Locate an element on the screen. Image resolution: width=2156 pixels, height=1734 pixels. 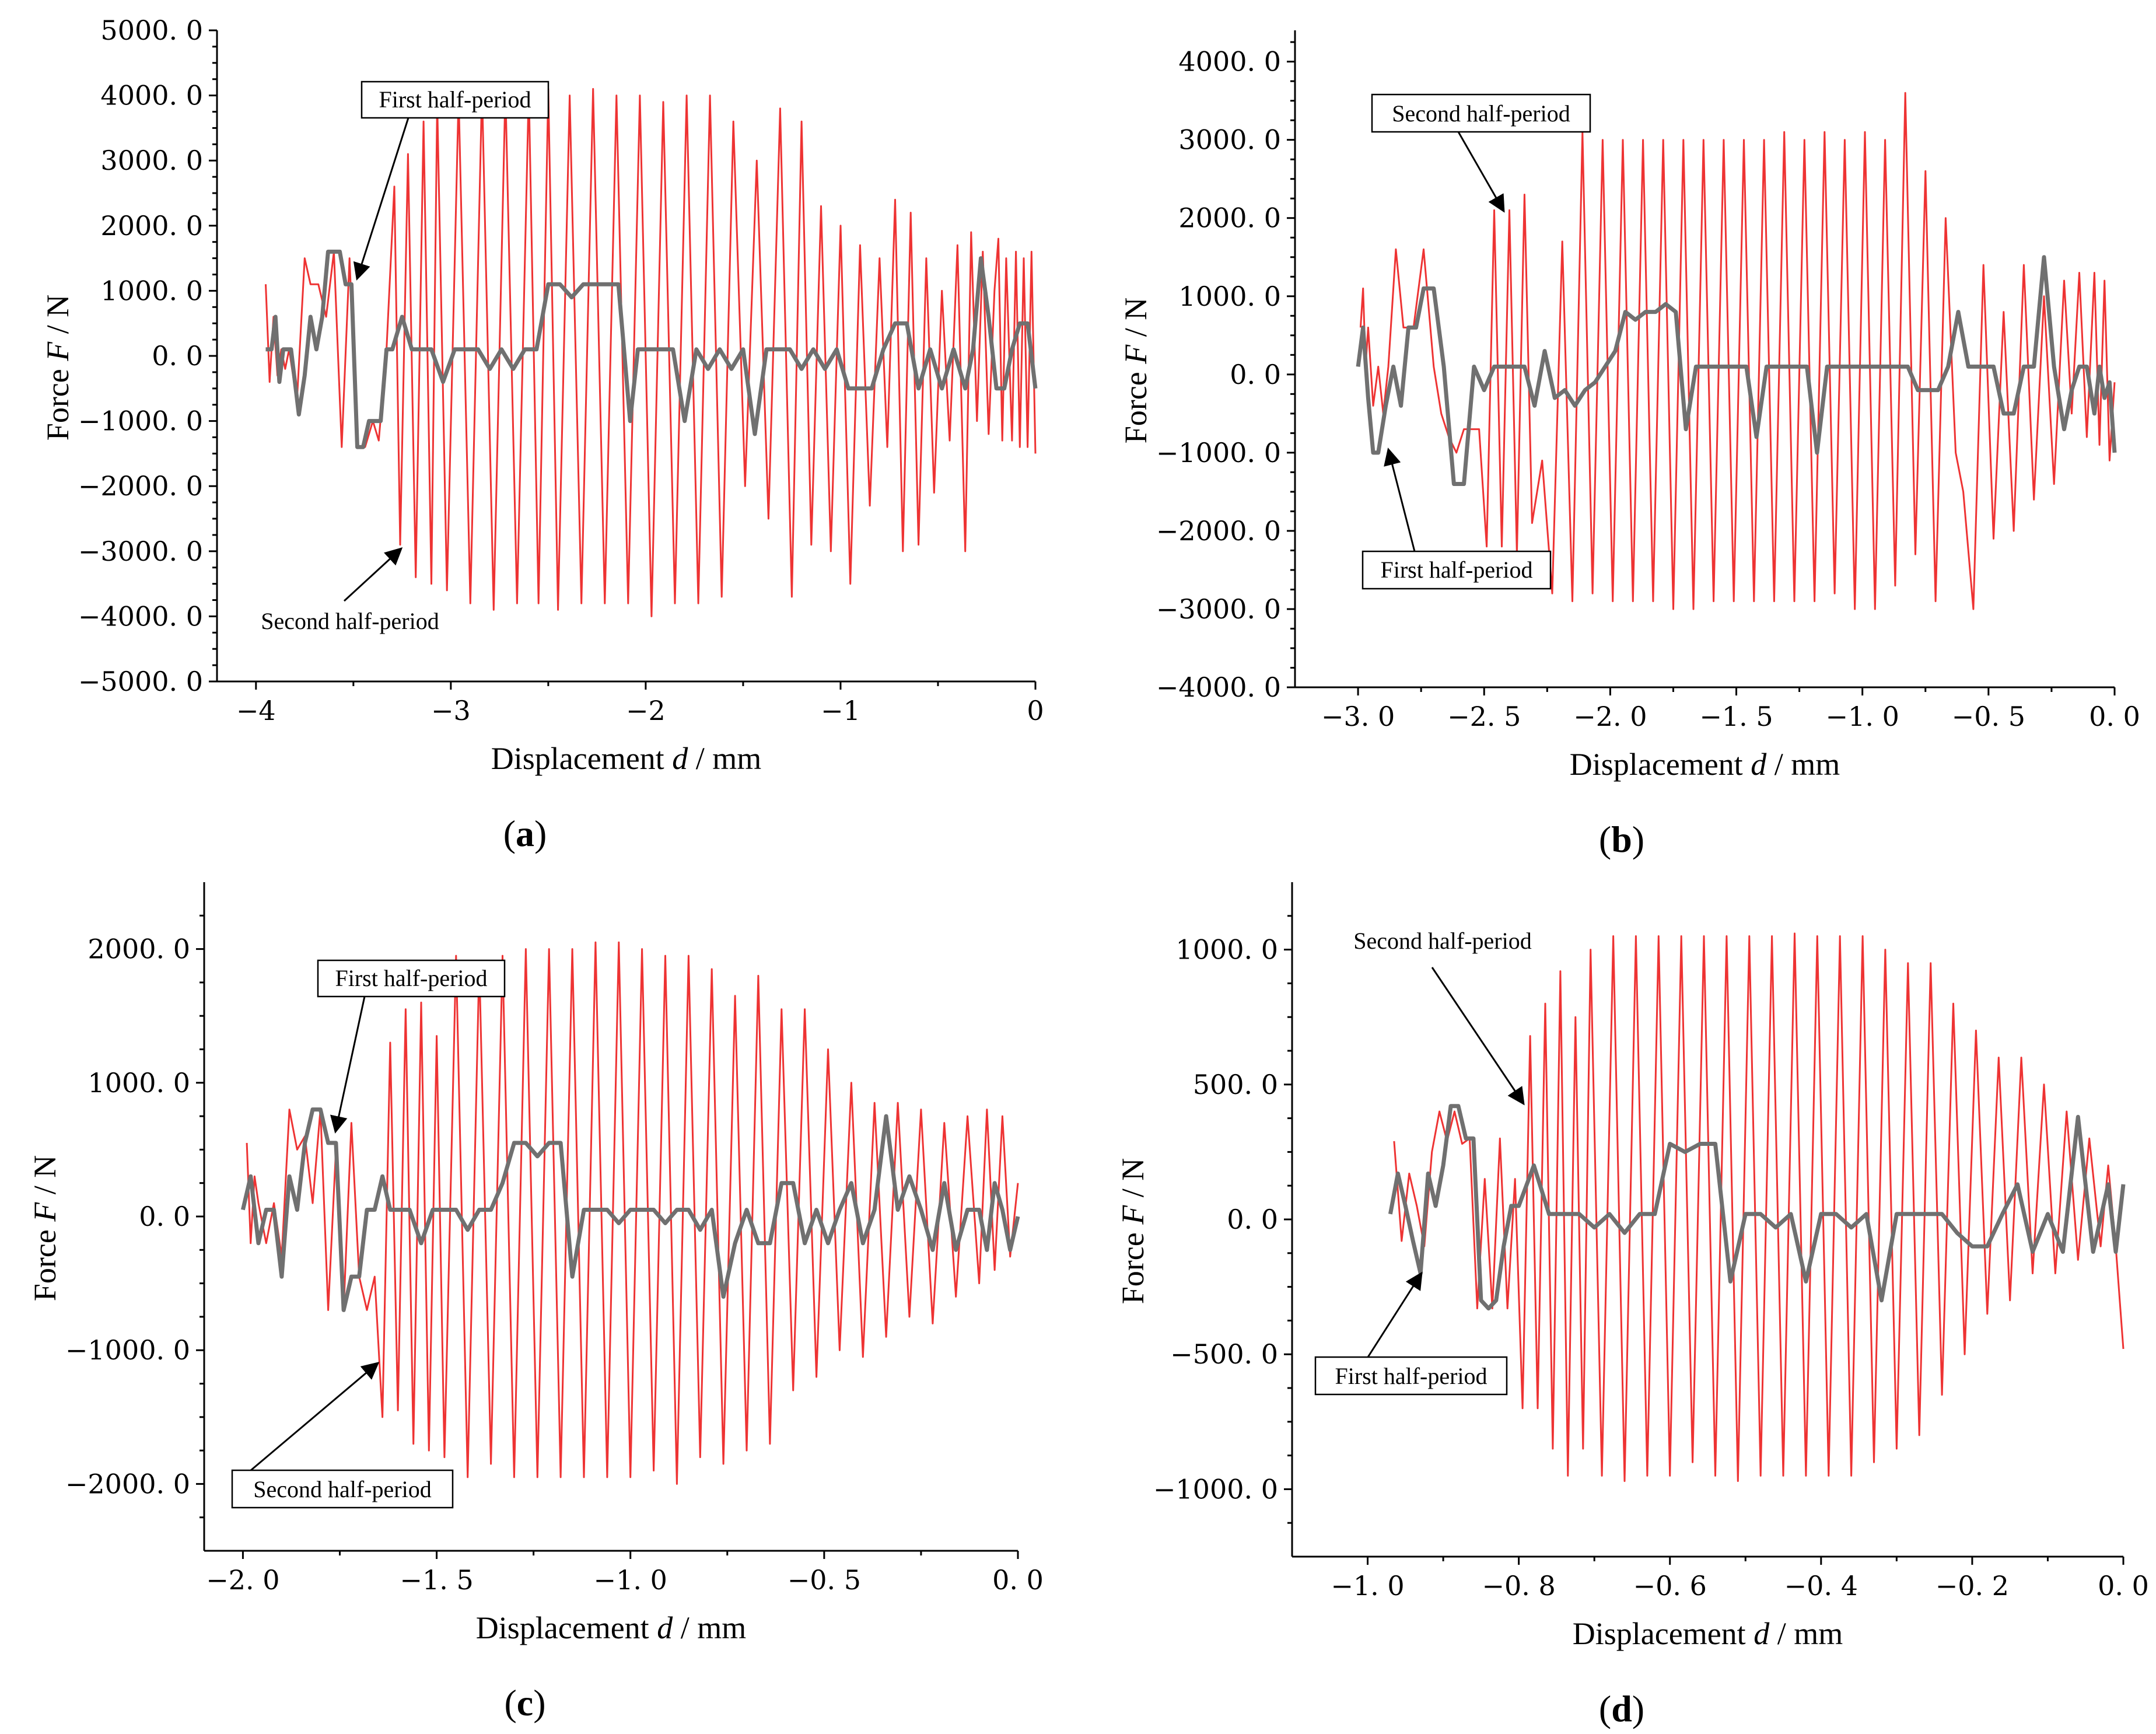
x-tick-label: −4 is located at coordinates (256, 710).